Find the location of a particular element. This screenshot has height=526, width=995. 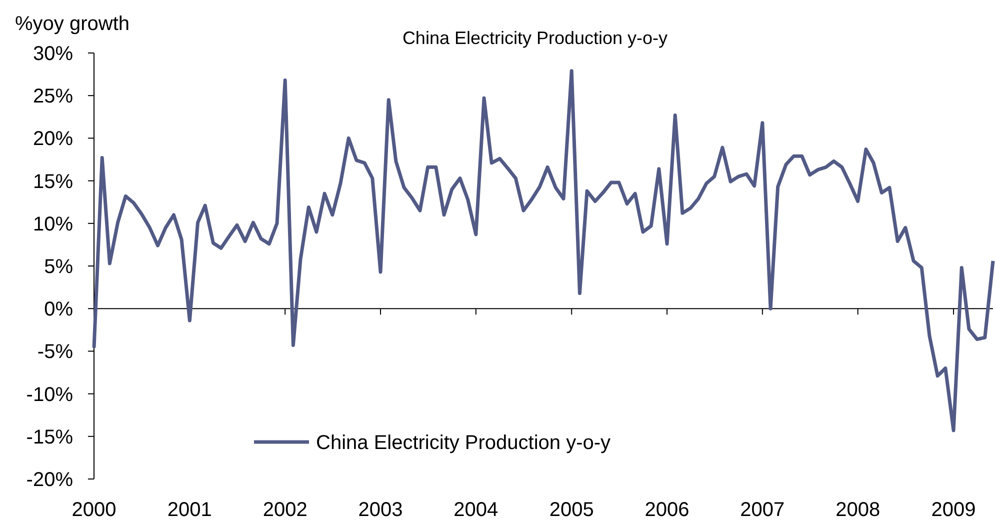

y-tick-label: 15% is located at coordinates (53, 181).